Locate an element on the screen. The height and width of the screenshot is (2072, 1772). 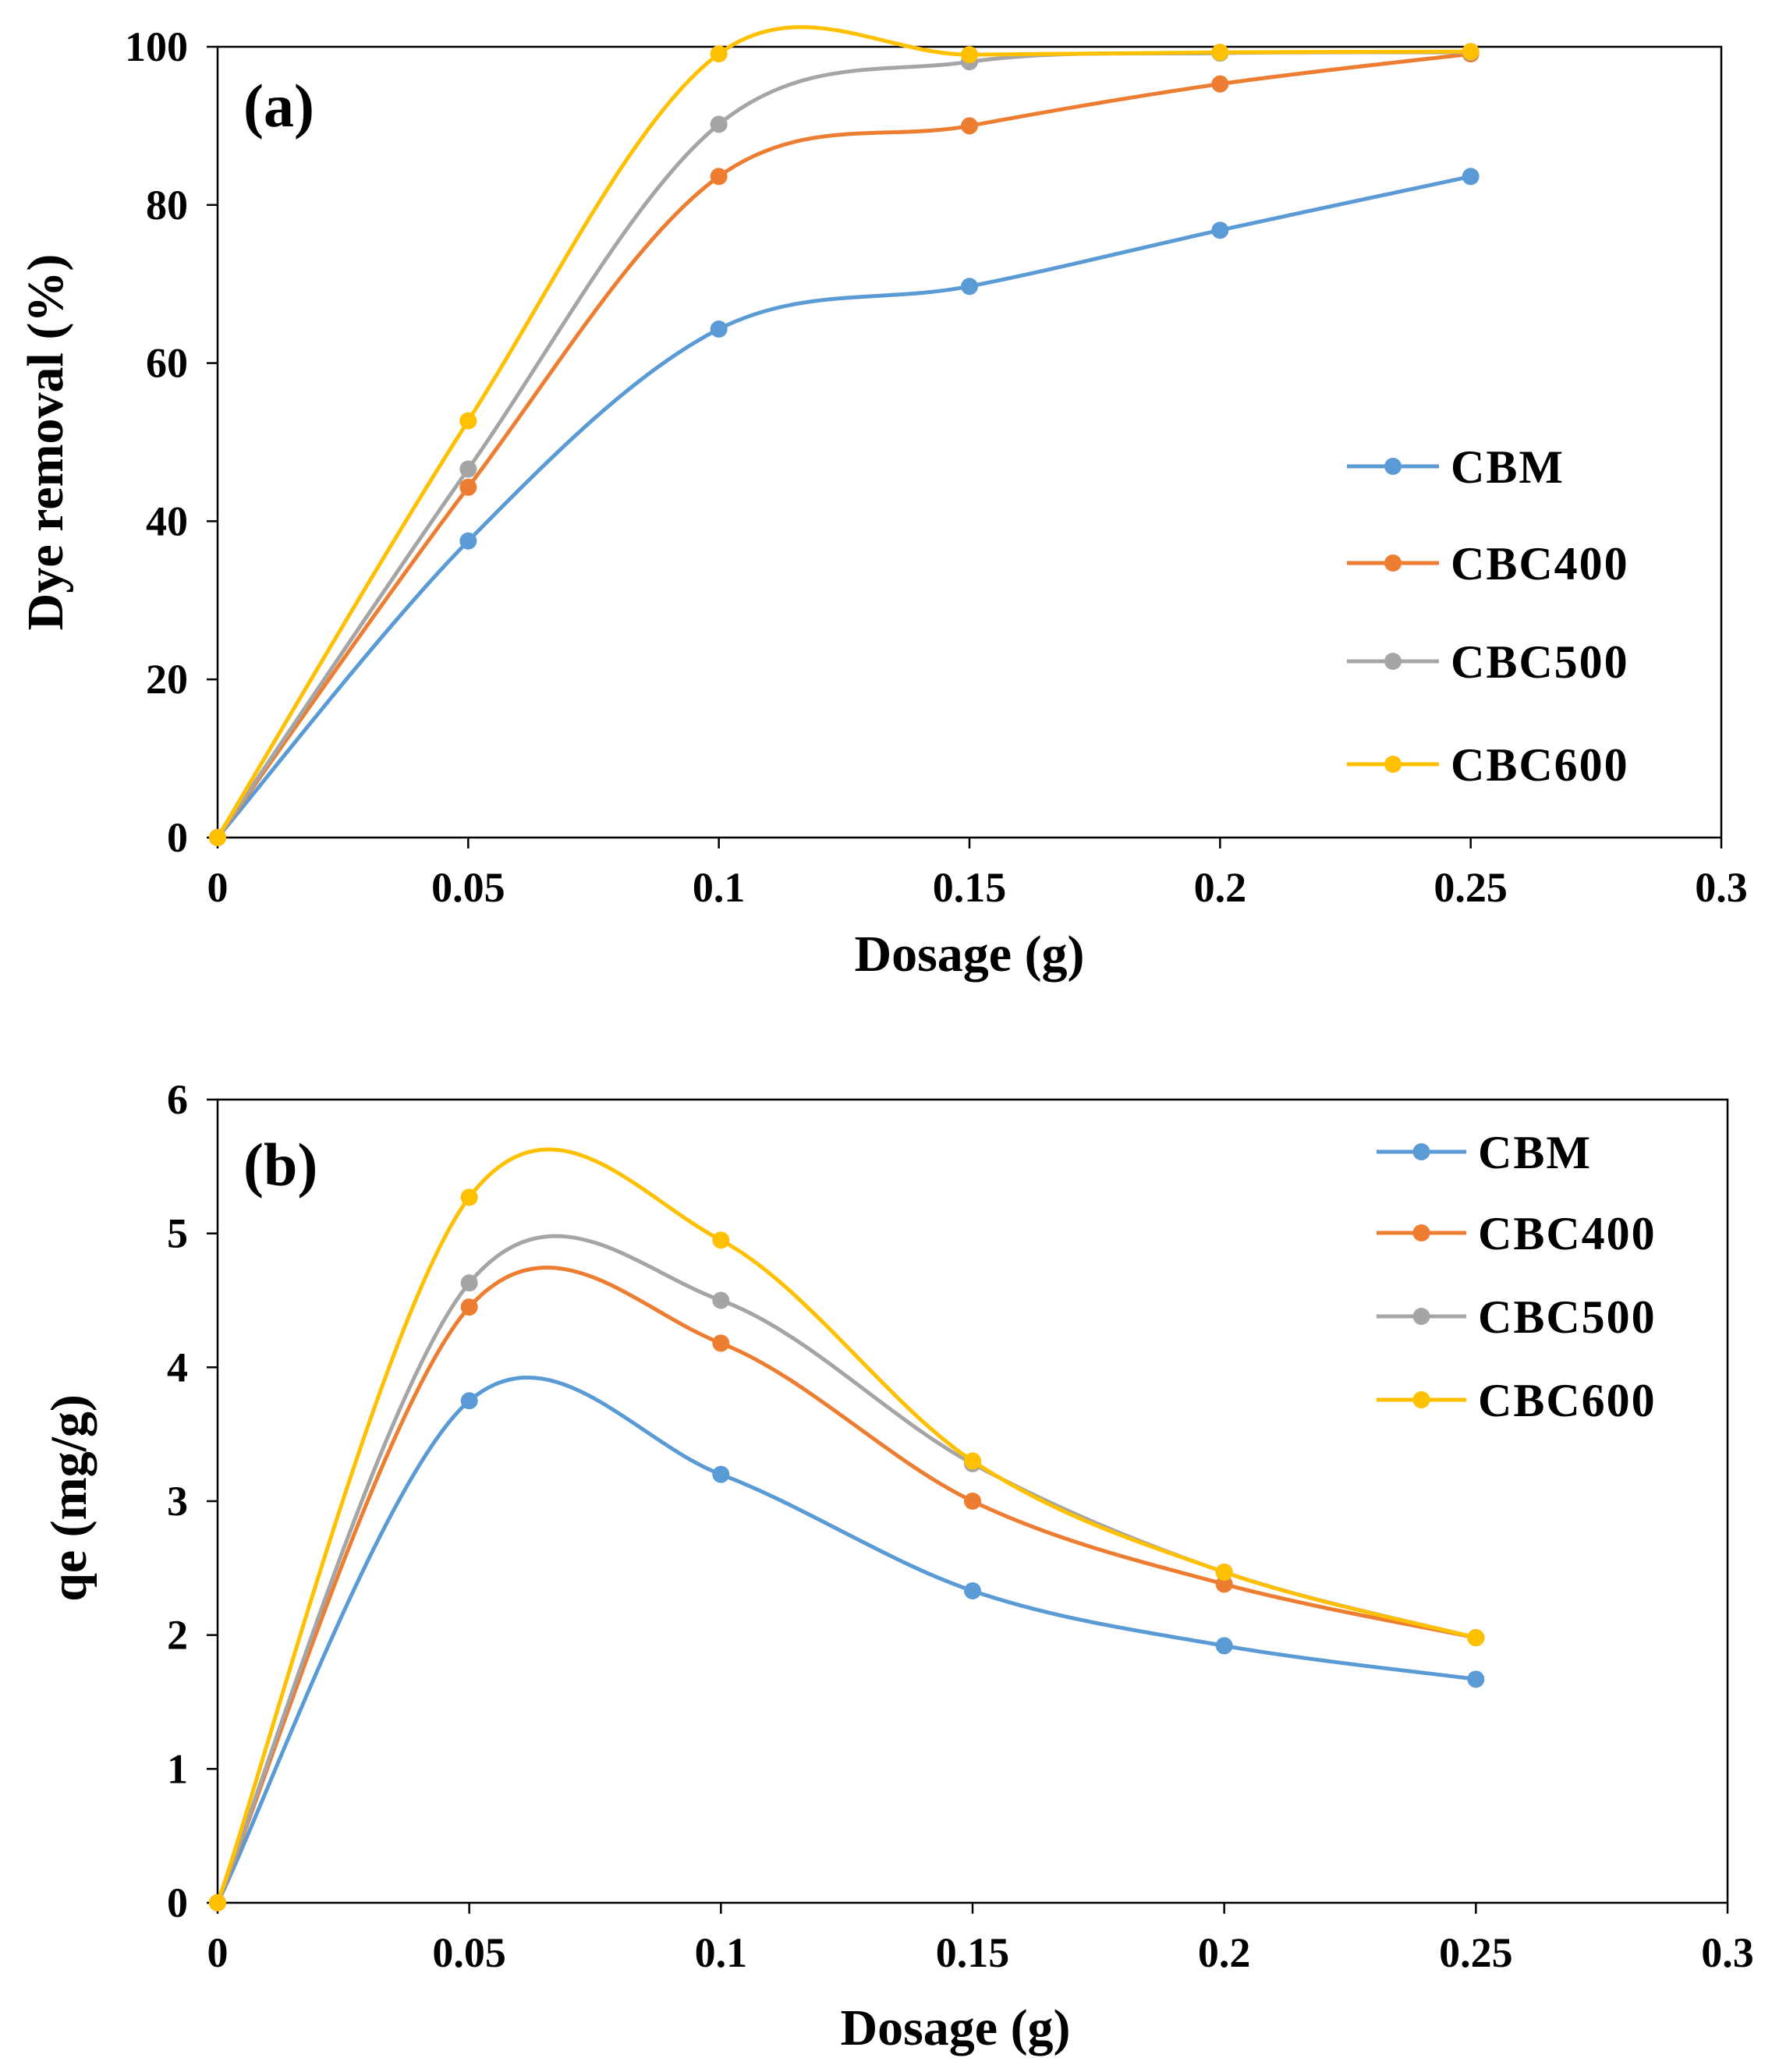
y-tick-label: 3 is located at coordinates (177, 1501).